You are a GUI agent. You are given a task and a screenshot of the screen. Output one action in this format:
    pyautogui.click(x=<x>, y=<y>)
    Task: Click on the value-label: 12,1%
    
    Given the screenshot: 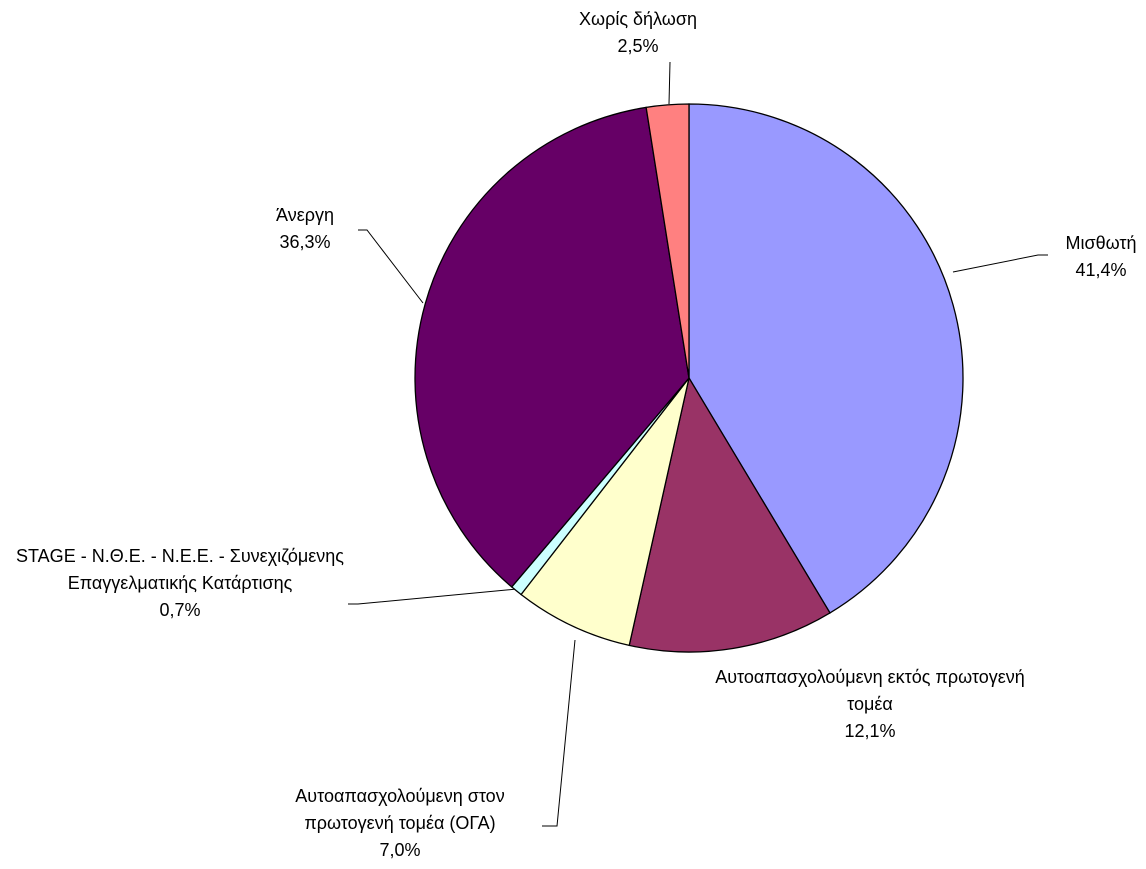 What is the action you would take?
    pyautogui.click(x=870, y=731)
    